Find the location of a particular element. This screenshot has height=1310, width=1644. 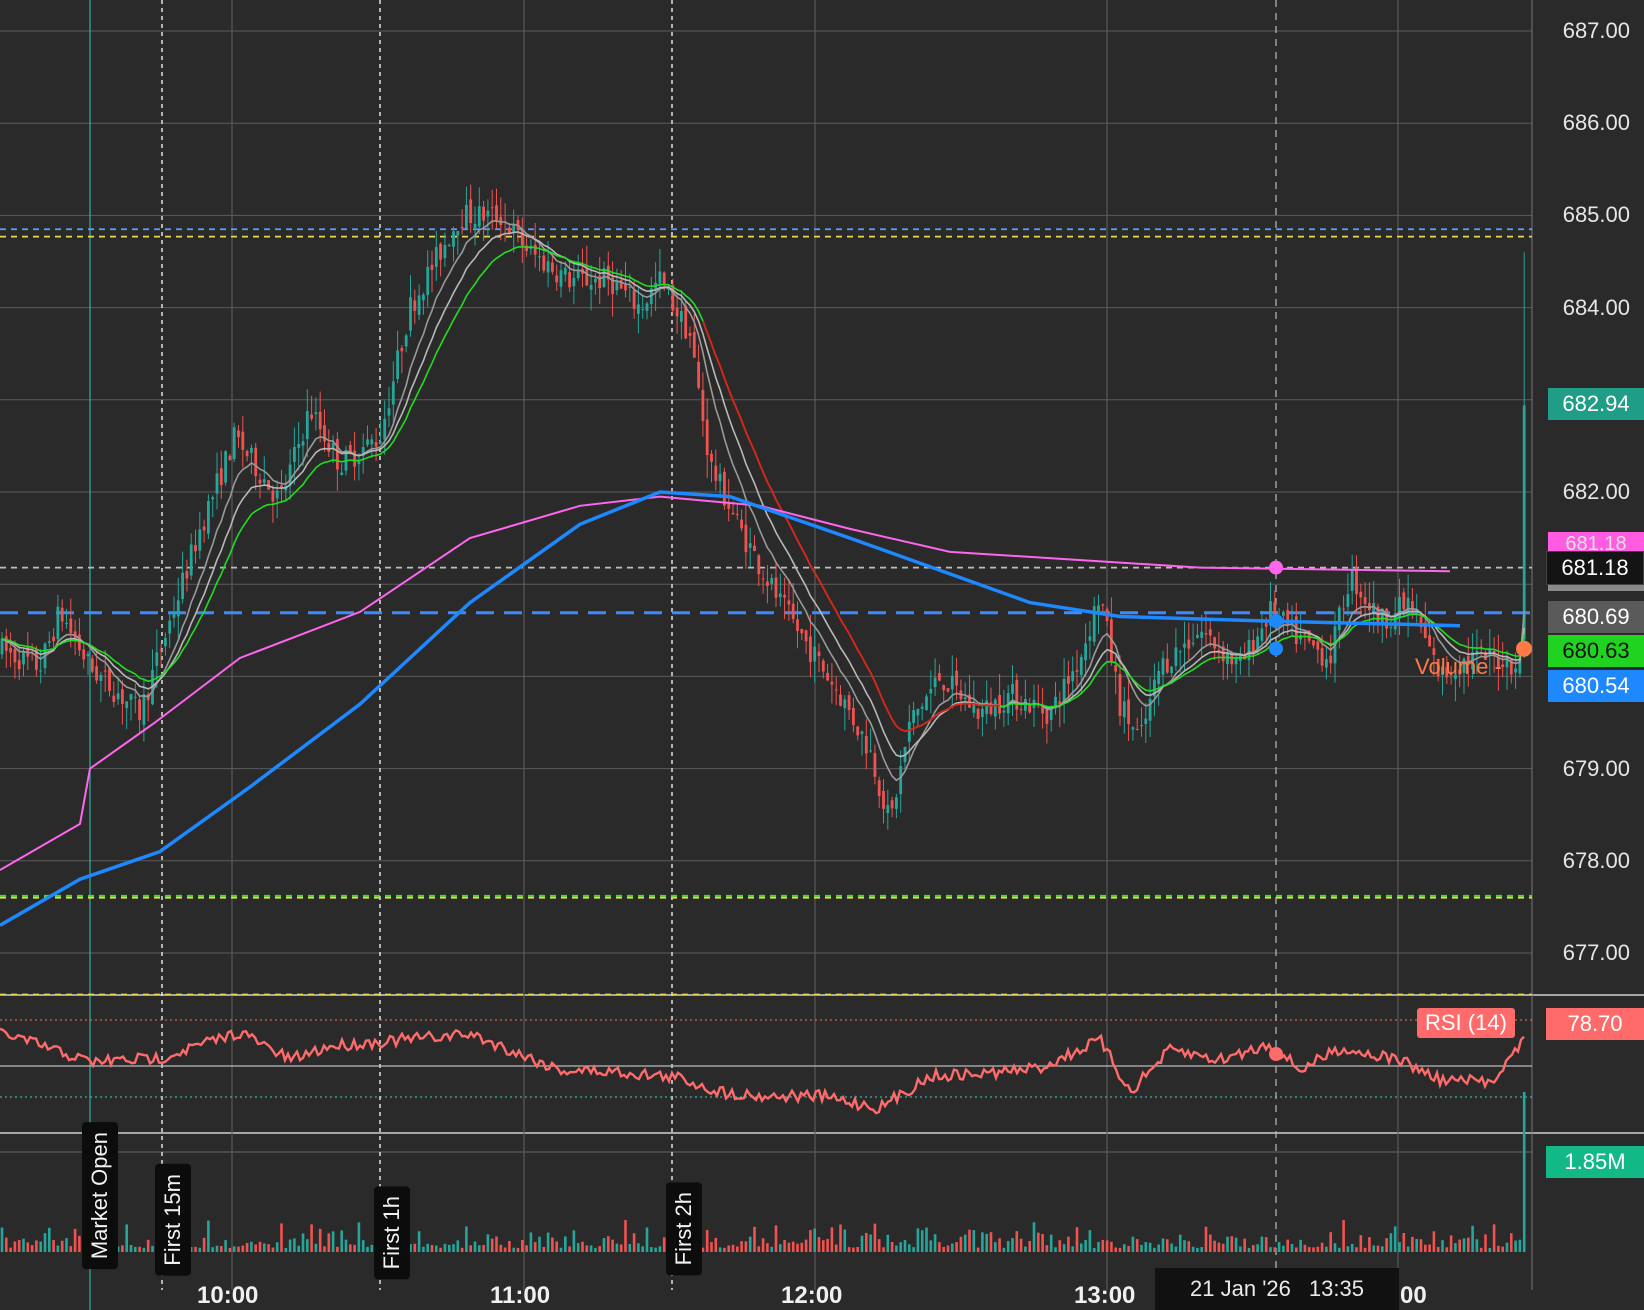

y-tick-679: 679.00 is located at coordinates (1596, 768).